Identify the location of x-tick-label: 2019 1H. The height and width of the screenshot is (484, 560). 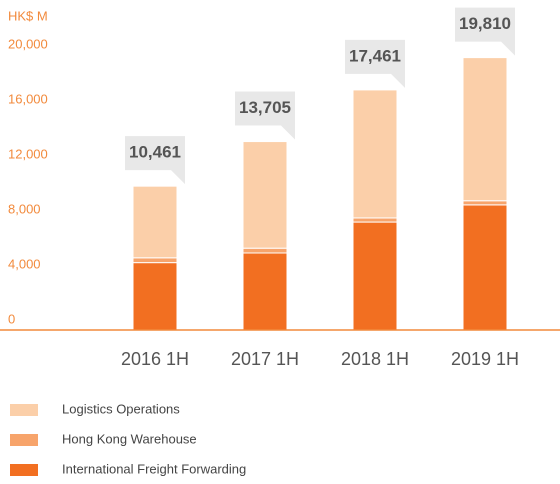
(485, 359).